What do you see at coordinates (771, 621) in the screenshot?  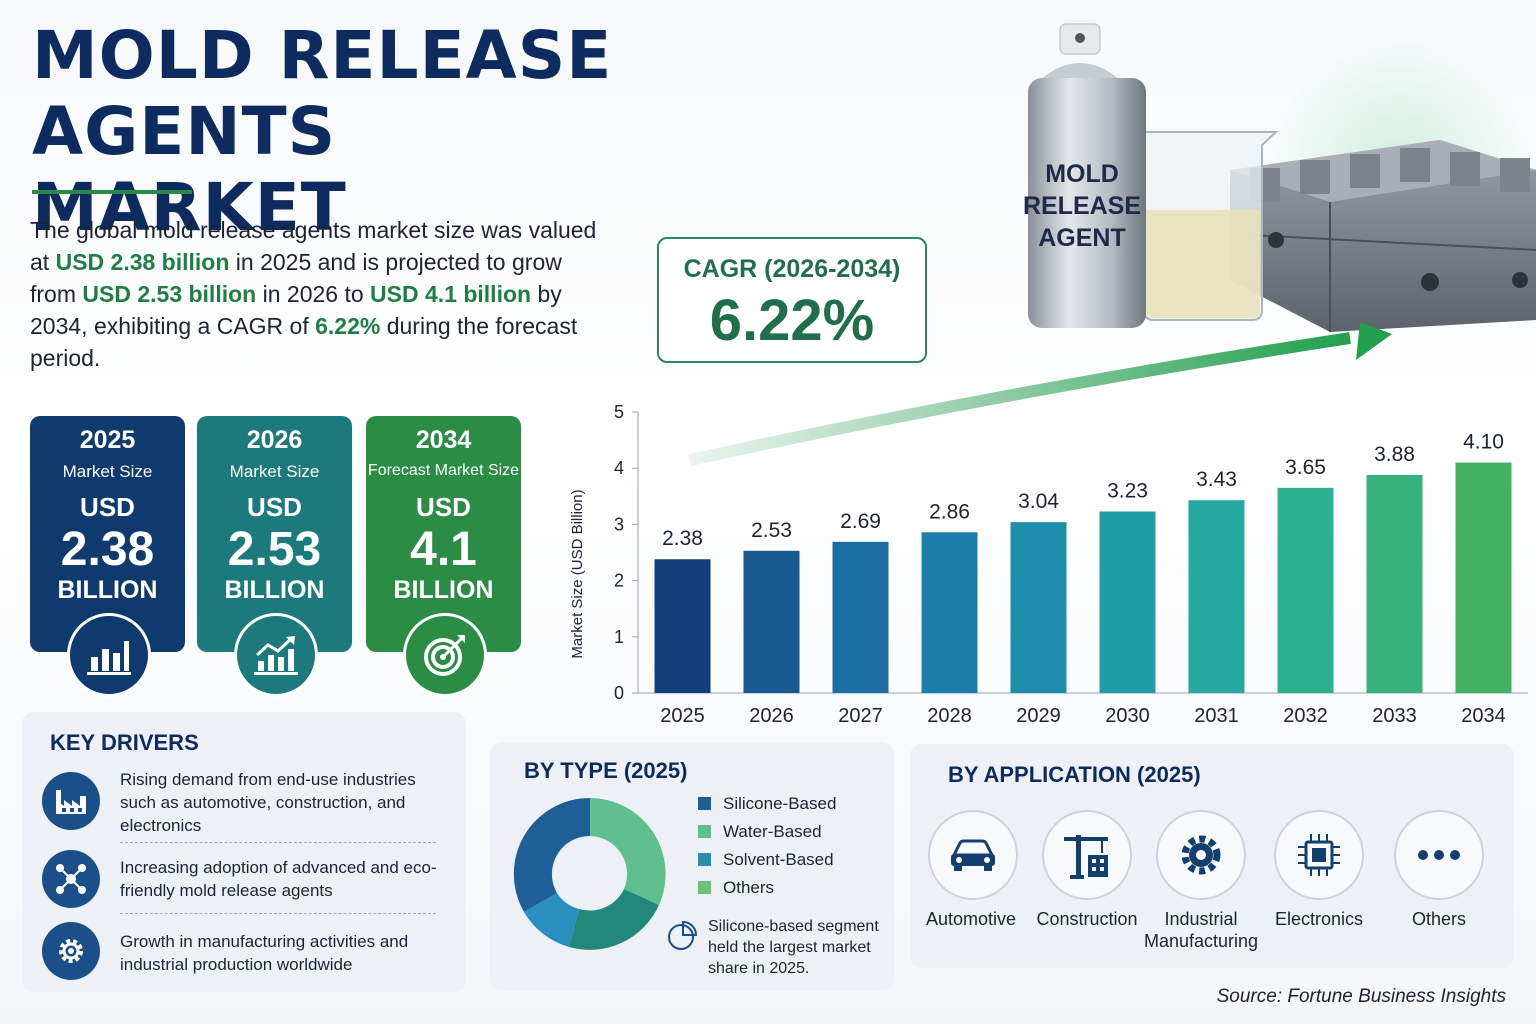 I see `bar-2026` at bounding box center [771, 621].